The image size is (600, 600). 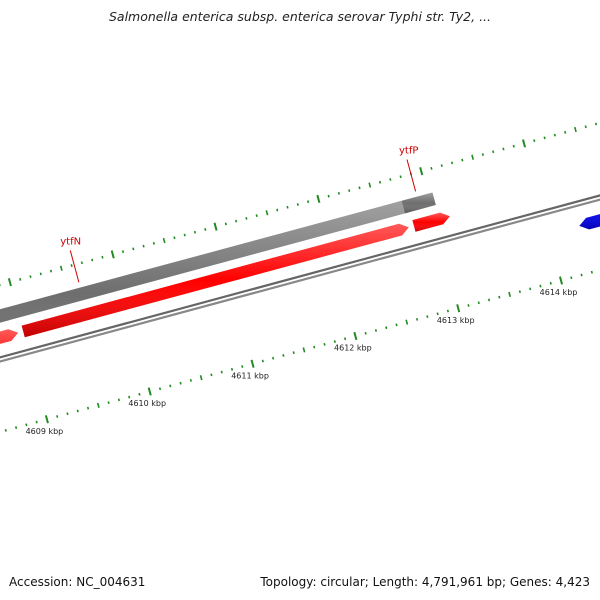 What do you see at coordinates (239, 214) in the screenshot?
I see `gene-labels-layer: ytfNytfPmplt4466t4467ppafbp` at bounding box center [239, 214].